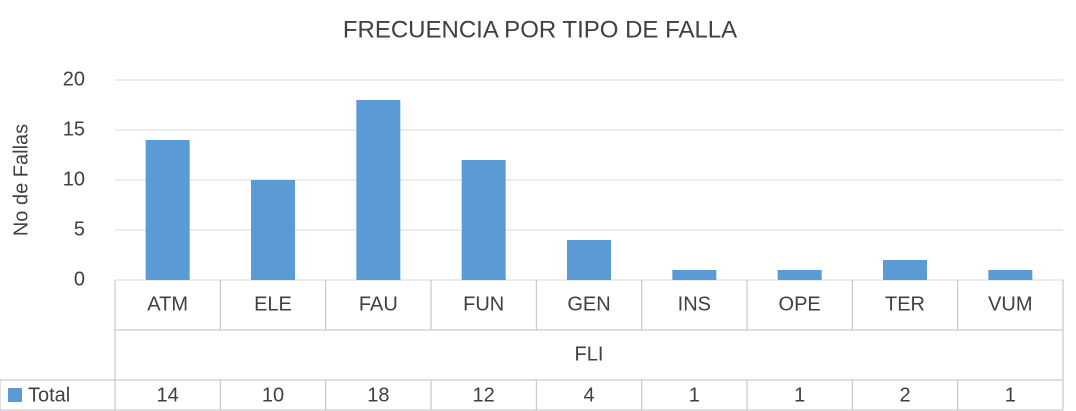 This screenshot has width=1076, height=411. Describe the element at coordinates (74, 179) in the screenshot. I see `y-tick-label: 10` at that location.